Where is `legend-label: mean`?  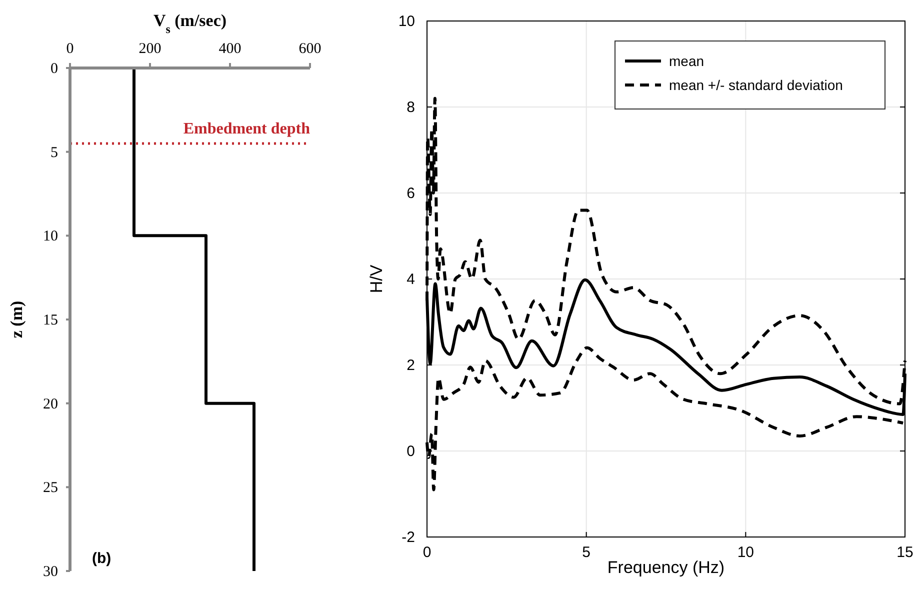 legend-label: mean is located at coordinates (686, 61).